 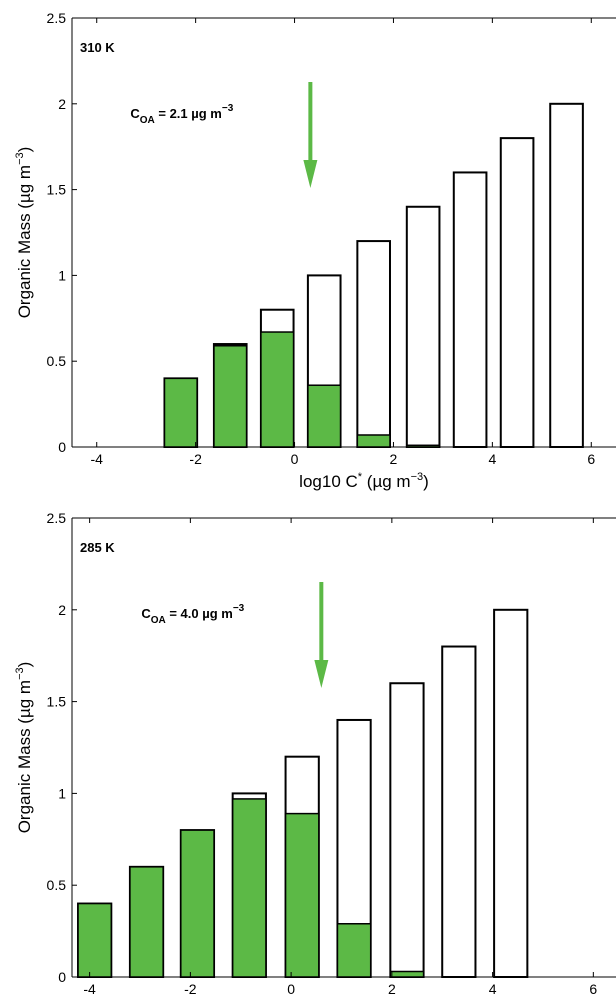 I want to click on x-label-sup: *, so click(x=360, y=477).